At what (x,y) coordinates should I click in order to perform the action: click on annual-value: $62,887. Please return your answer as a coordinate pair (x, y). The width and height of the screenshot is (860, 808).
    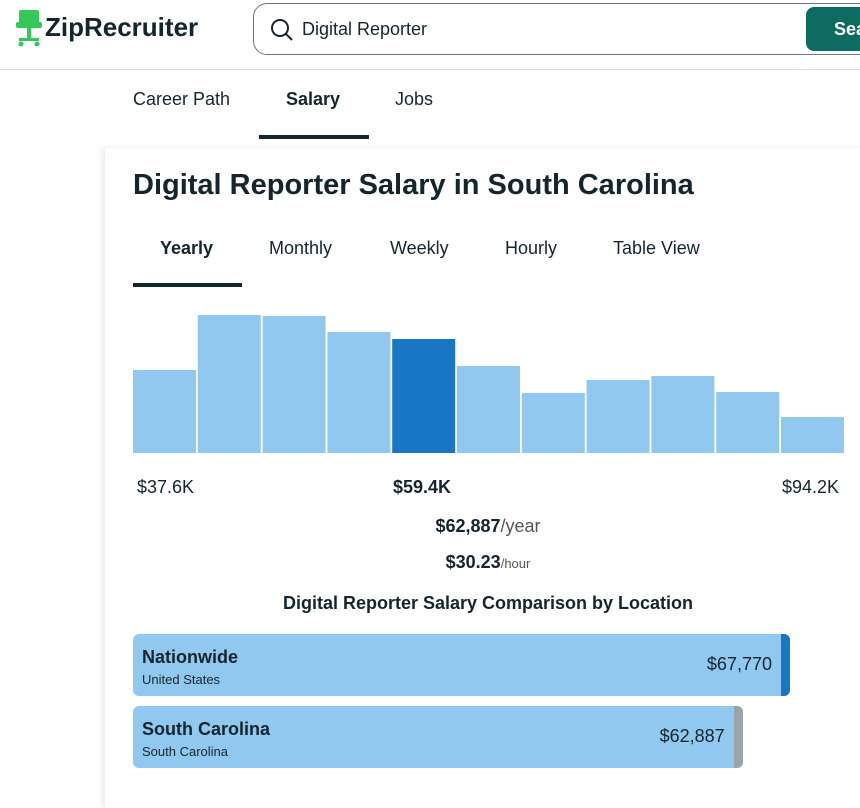
    Looking at the image, I should click on (468, 526).